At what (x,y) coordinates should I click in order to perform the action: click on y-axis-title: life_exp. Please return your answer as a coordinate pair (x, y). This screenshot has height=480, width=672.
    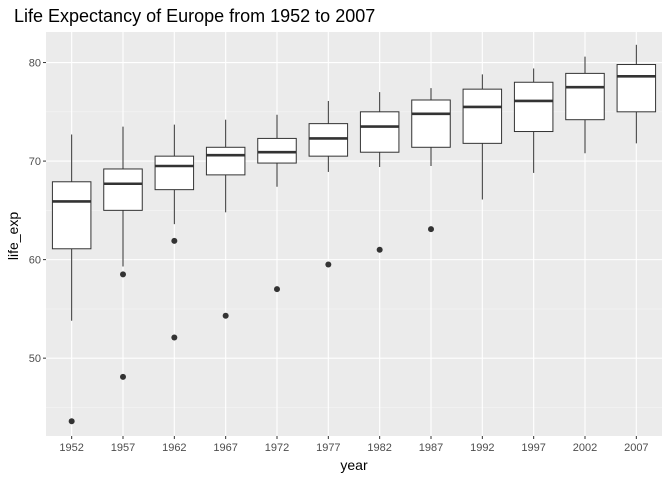
    Looking at the image, I should click on (13, 236).